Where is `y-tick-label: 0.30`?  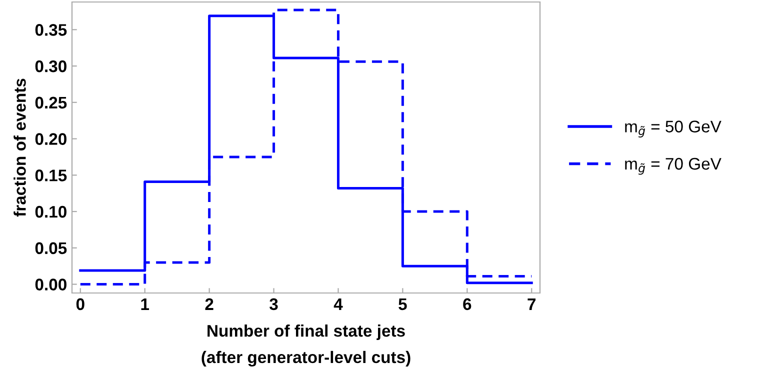 y-tick-label: 0.30 is located at coordinates (50, 66).